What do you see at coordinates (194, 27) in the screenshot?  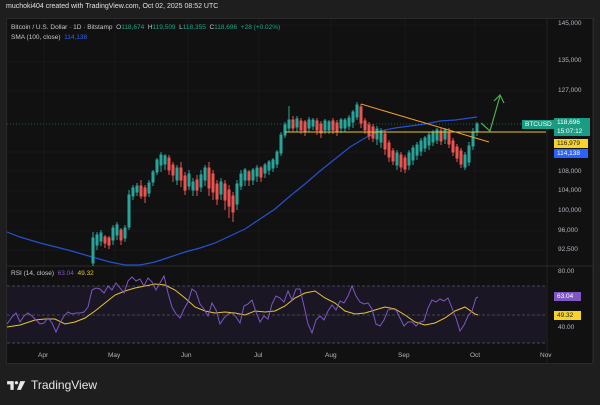 I see `low-value: 118,355` at bounding box center [194, 27].